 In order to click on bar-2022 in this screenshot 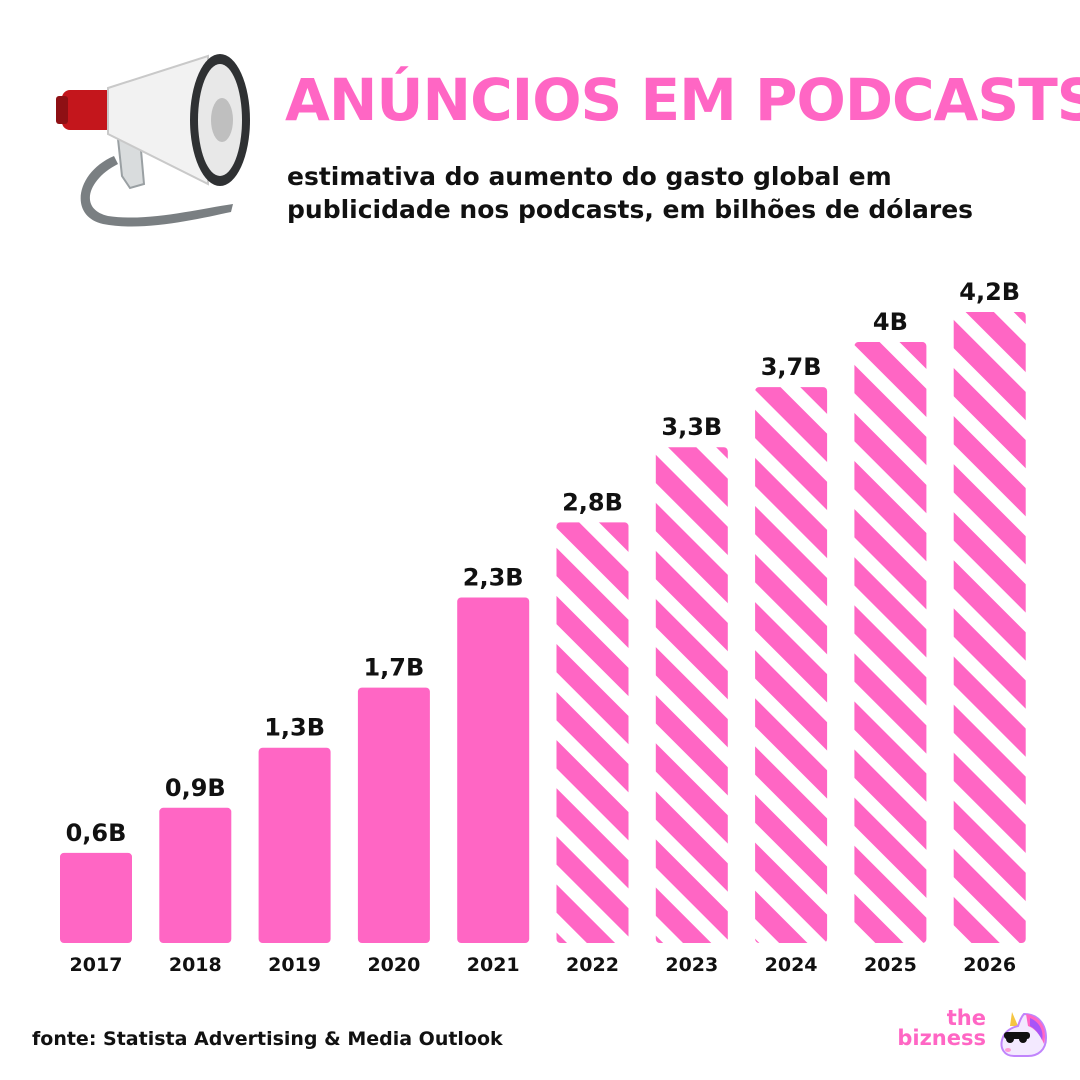, I will do `click(592, 732)`.